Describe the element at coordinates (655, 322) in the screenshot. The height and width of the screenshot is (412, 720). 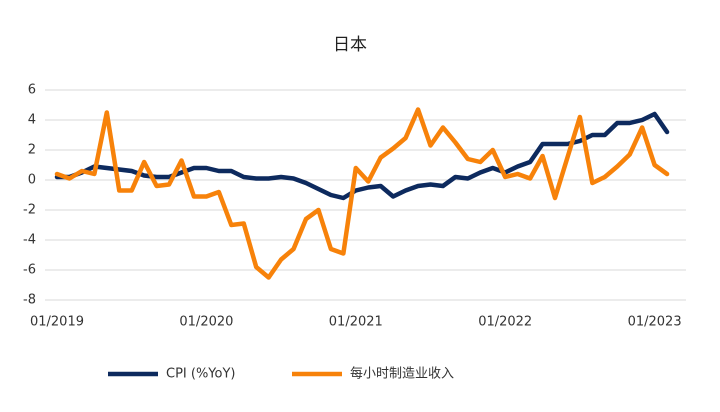
I see `x-tick-label: 01/2023` at that location.